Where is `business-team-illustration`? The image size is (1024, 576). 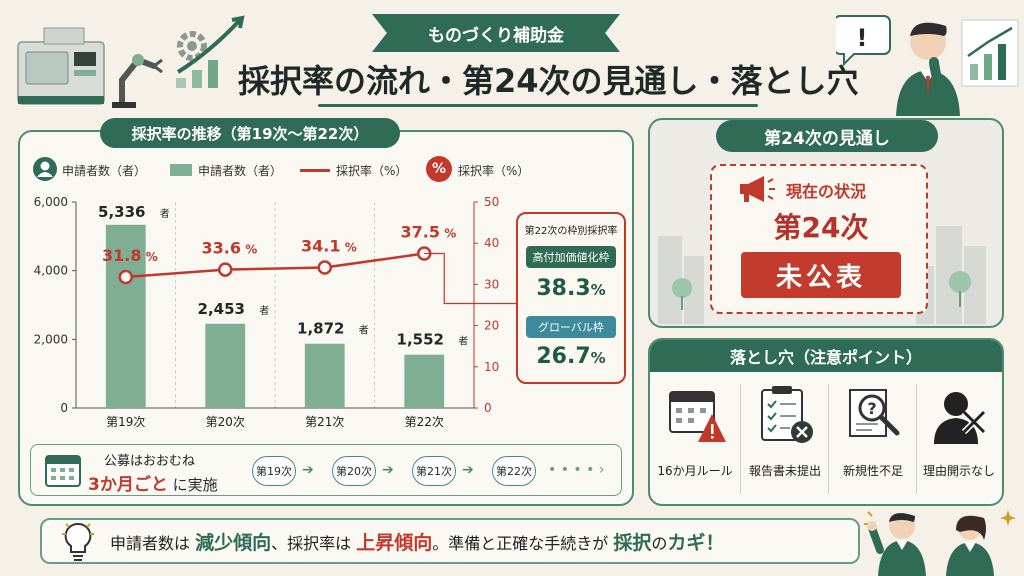 business-team-illustration is located at coordinates (940, 543).